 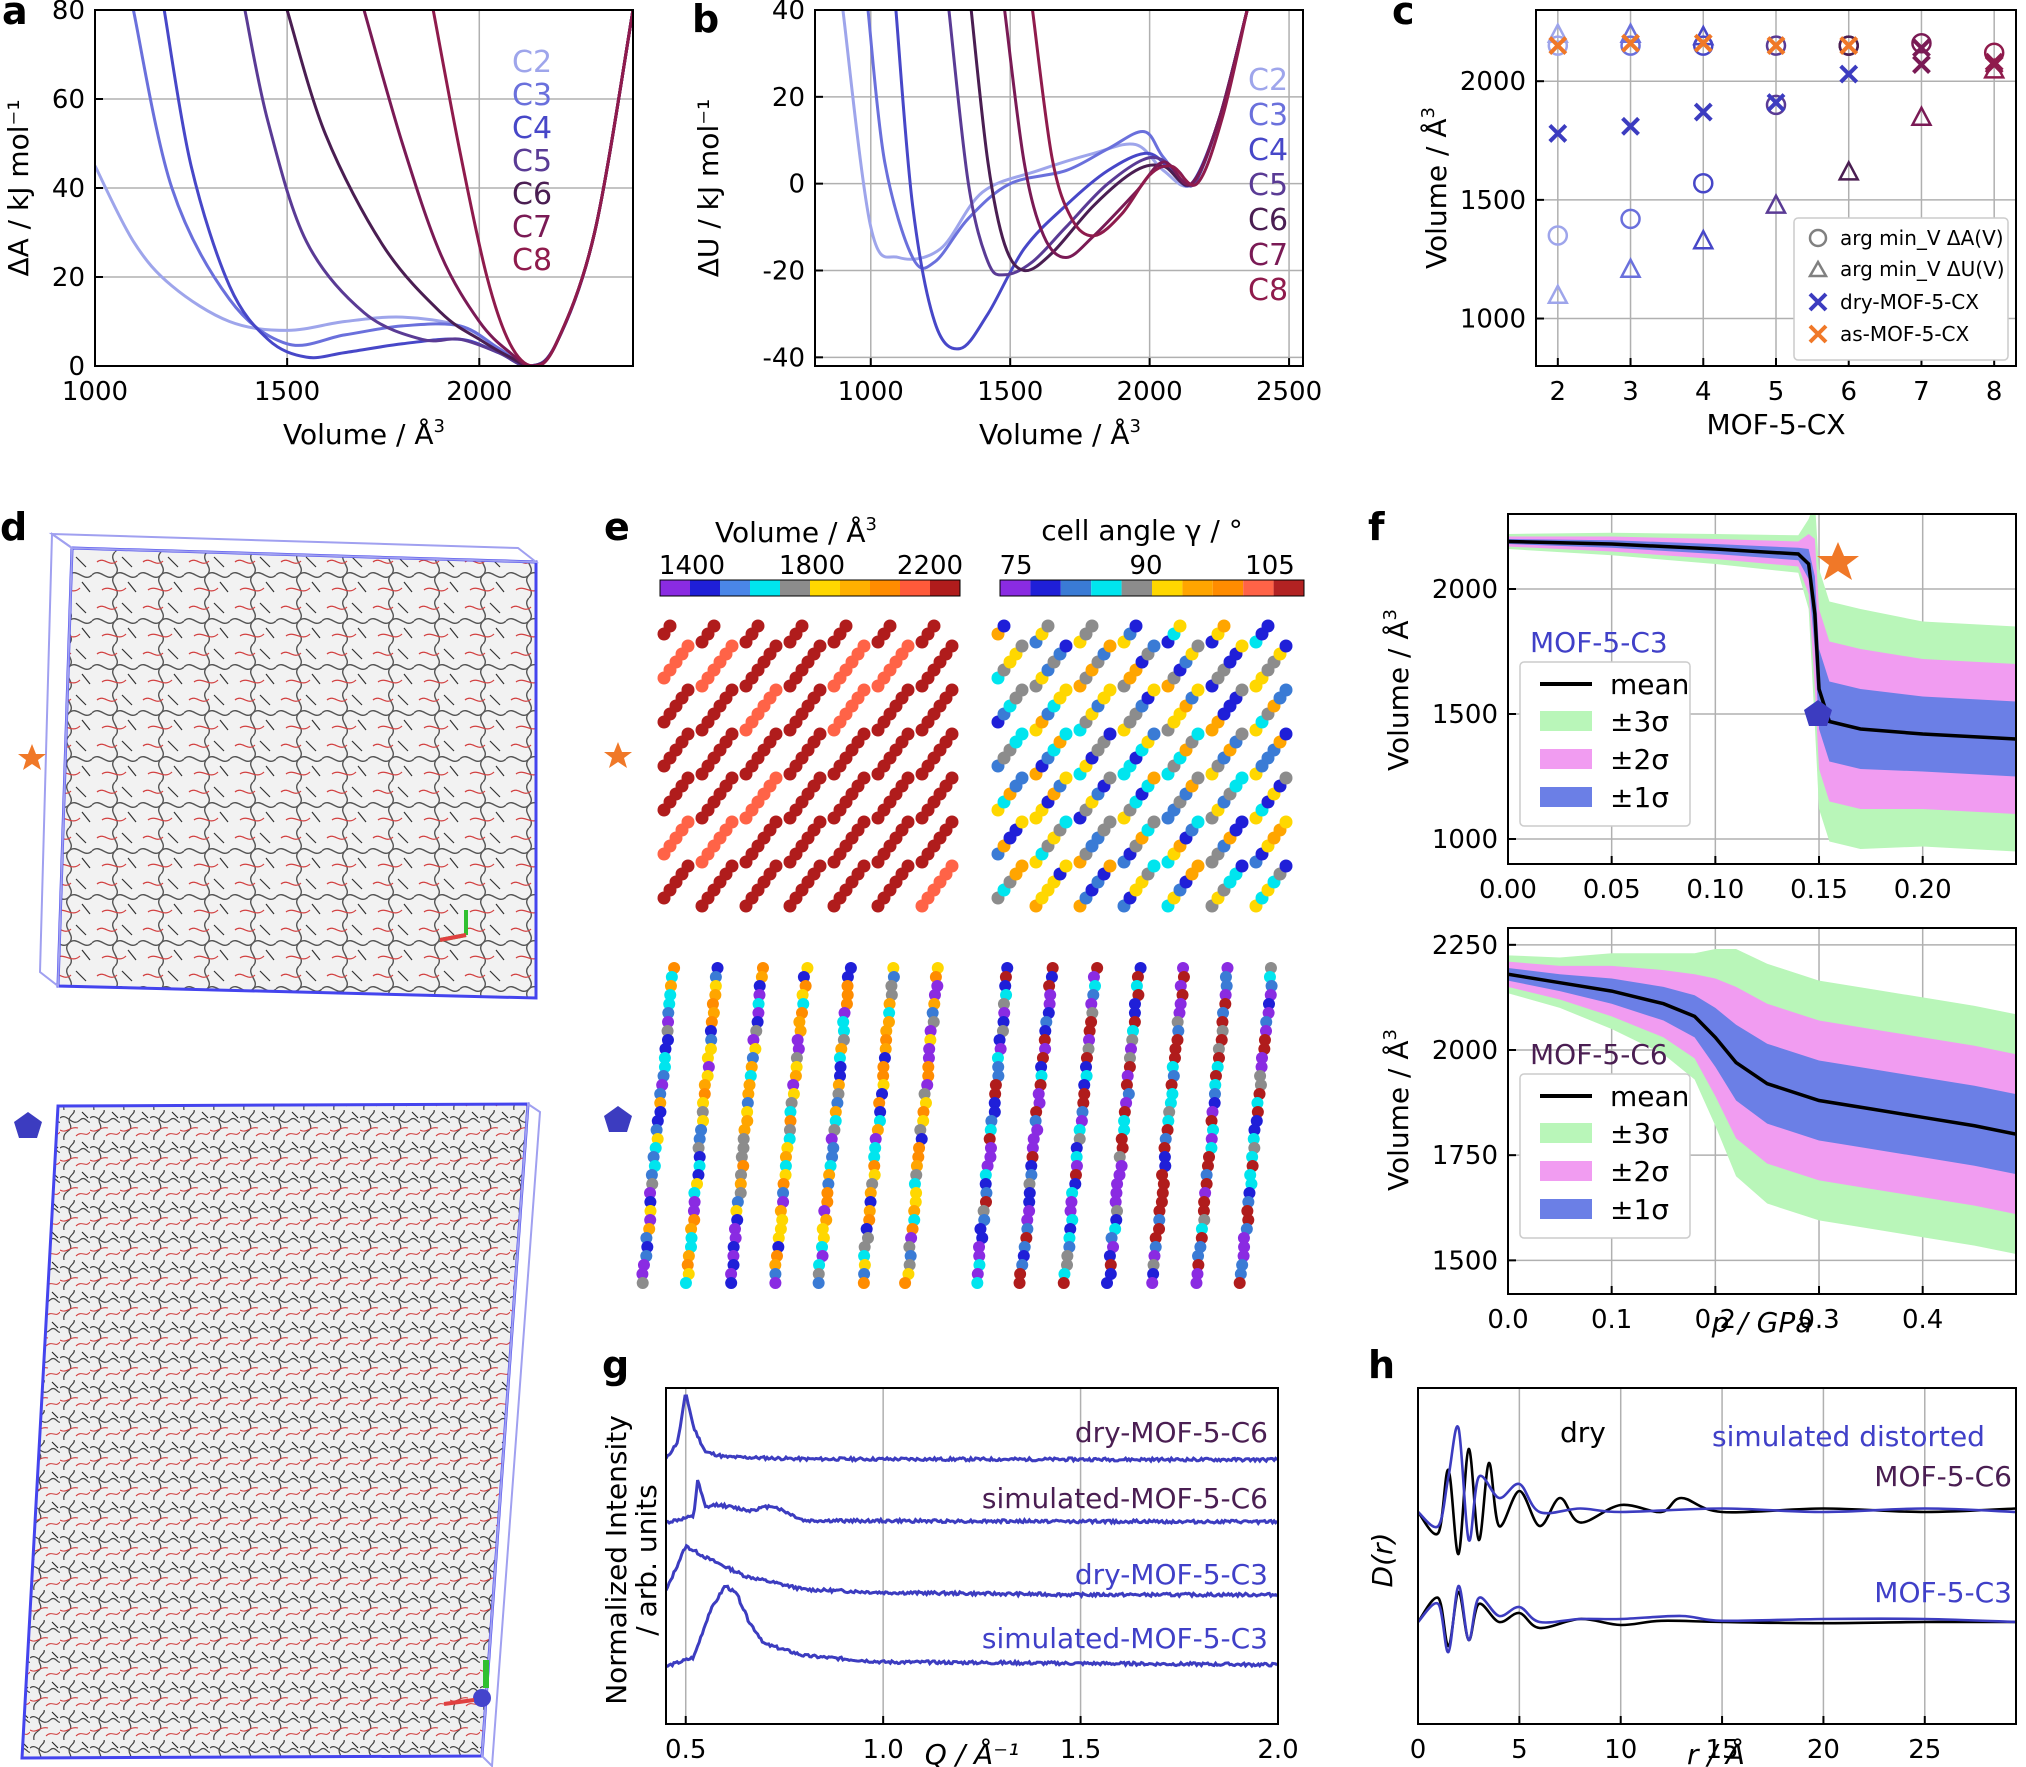 I want to click on fb-xticklabel-4: 0.4, so click(x=1922, y=1320).